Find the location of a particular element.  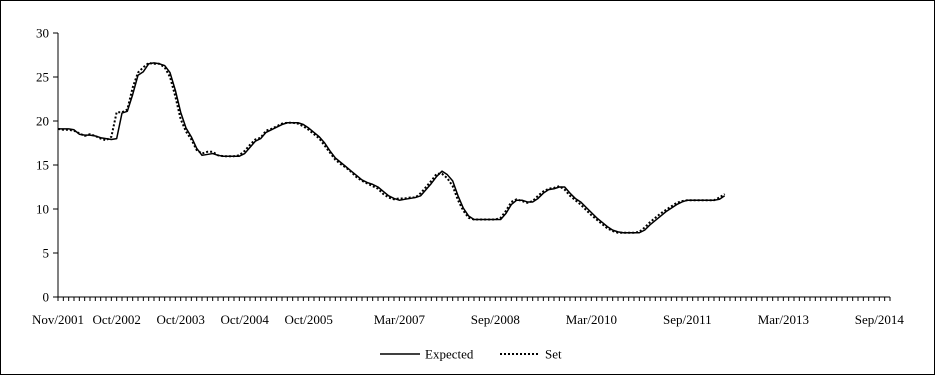

x-tick-label: Oct/2004 is located at coordinates (244, 319).